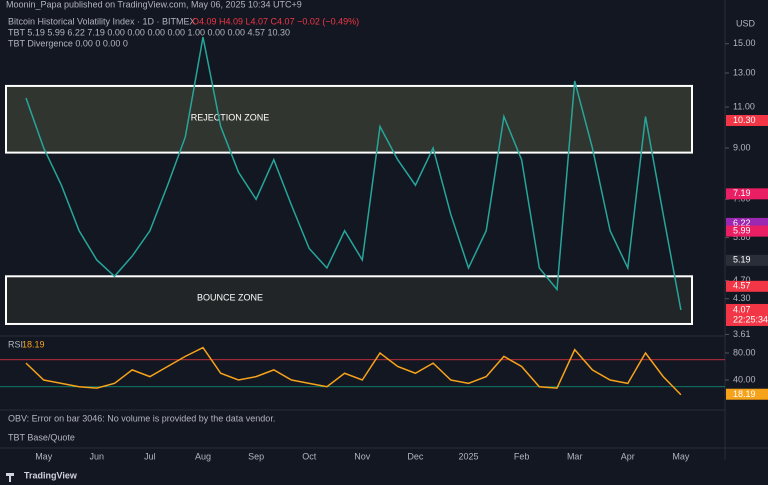 This screenshot has height=485, width=768. Describe the element at coordinates (742, 230) in the screenshot. I see `price-badge-label: 5.99` at that location.